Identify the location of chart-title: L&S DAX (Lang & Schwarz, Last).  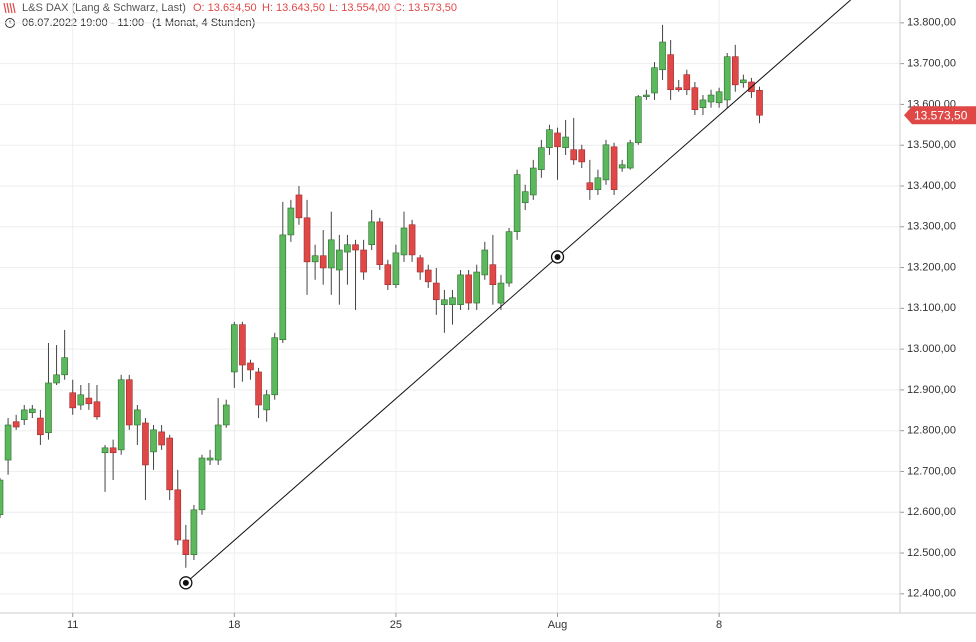
(104, 8).